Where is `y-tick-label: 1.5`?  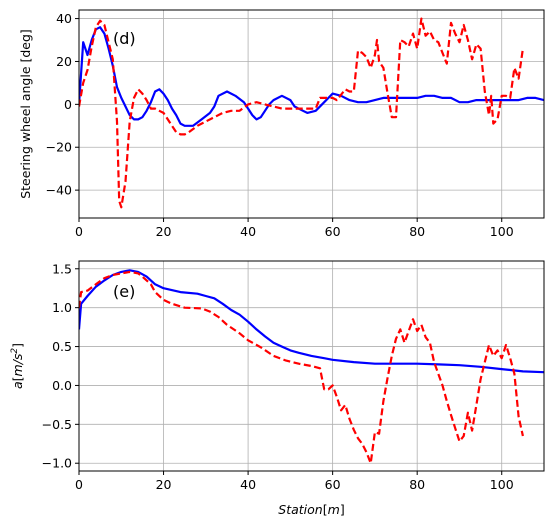
y-tick-label: 1.5 is located at coordinates (62, 268).